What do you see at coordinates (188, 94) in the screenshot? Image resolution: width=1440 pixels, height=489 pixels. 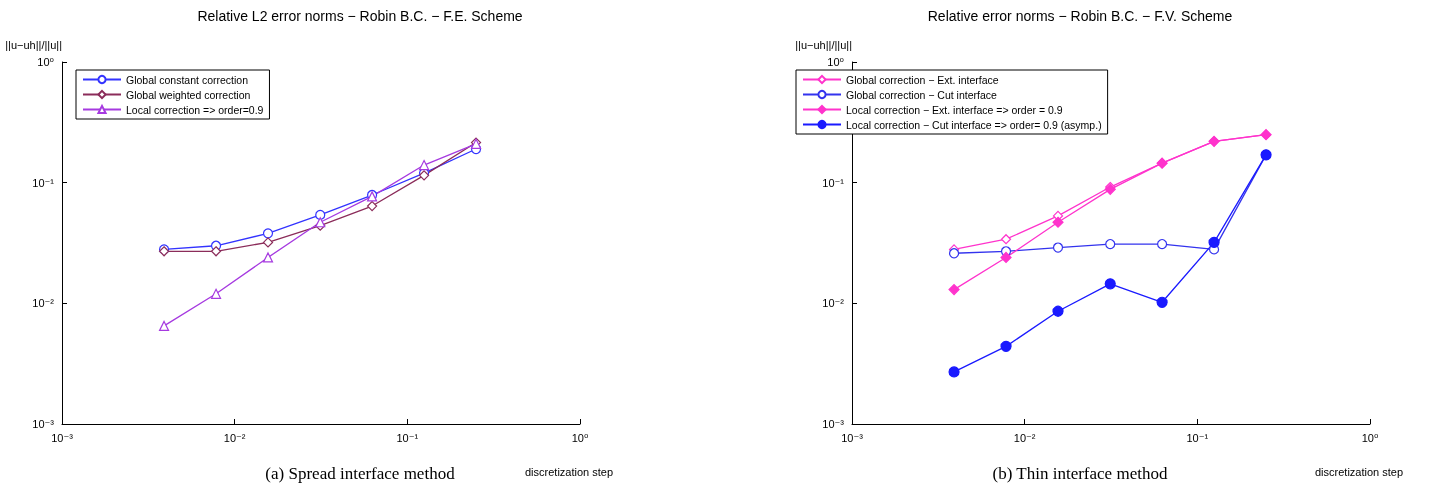 I see `legend-label: Global weighted correction` at bounding box center [188, 94].